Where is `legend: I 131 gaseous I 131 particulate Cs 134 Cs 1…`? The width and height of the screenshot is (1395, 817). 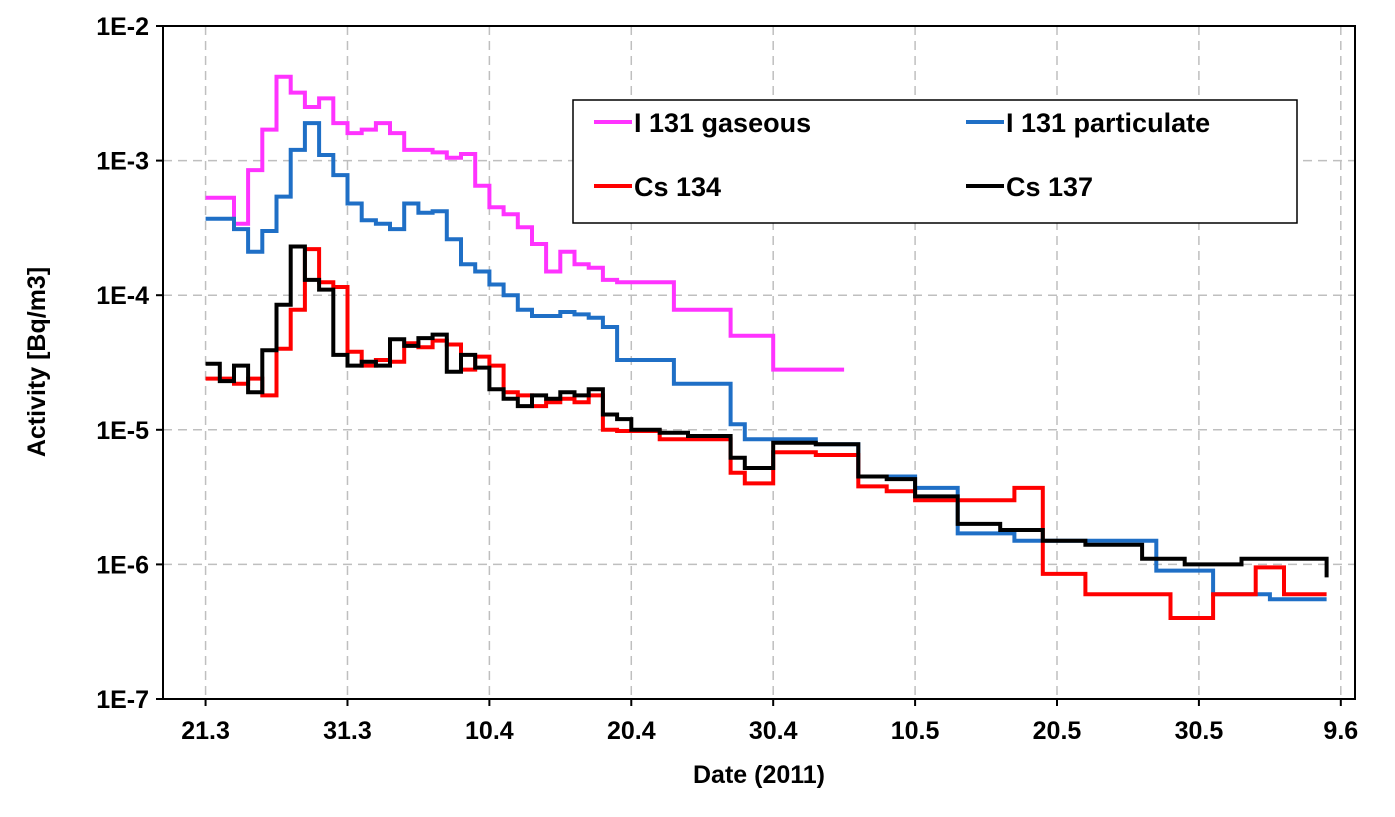
legend: I 131 gaseous I 131 particulate Cs 134 Cs 1… is located at coordinates (935, 161).